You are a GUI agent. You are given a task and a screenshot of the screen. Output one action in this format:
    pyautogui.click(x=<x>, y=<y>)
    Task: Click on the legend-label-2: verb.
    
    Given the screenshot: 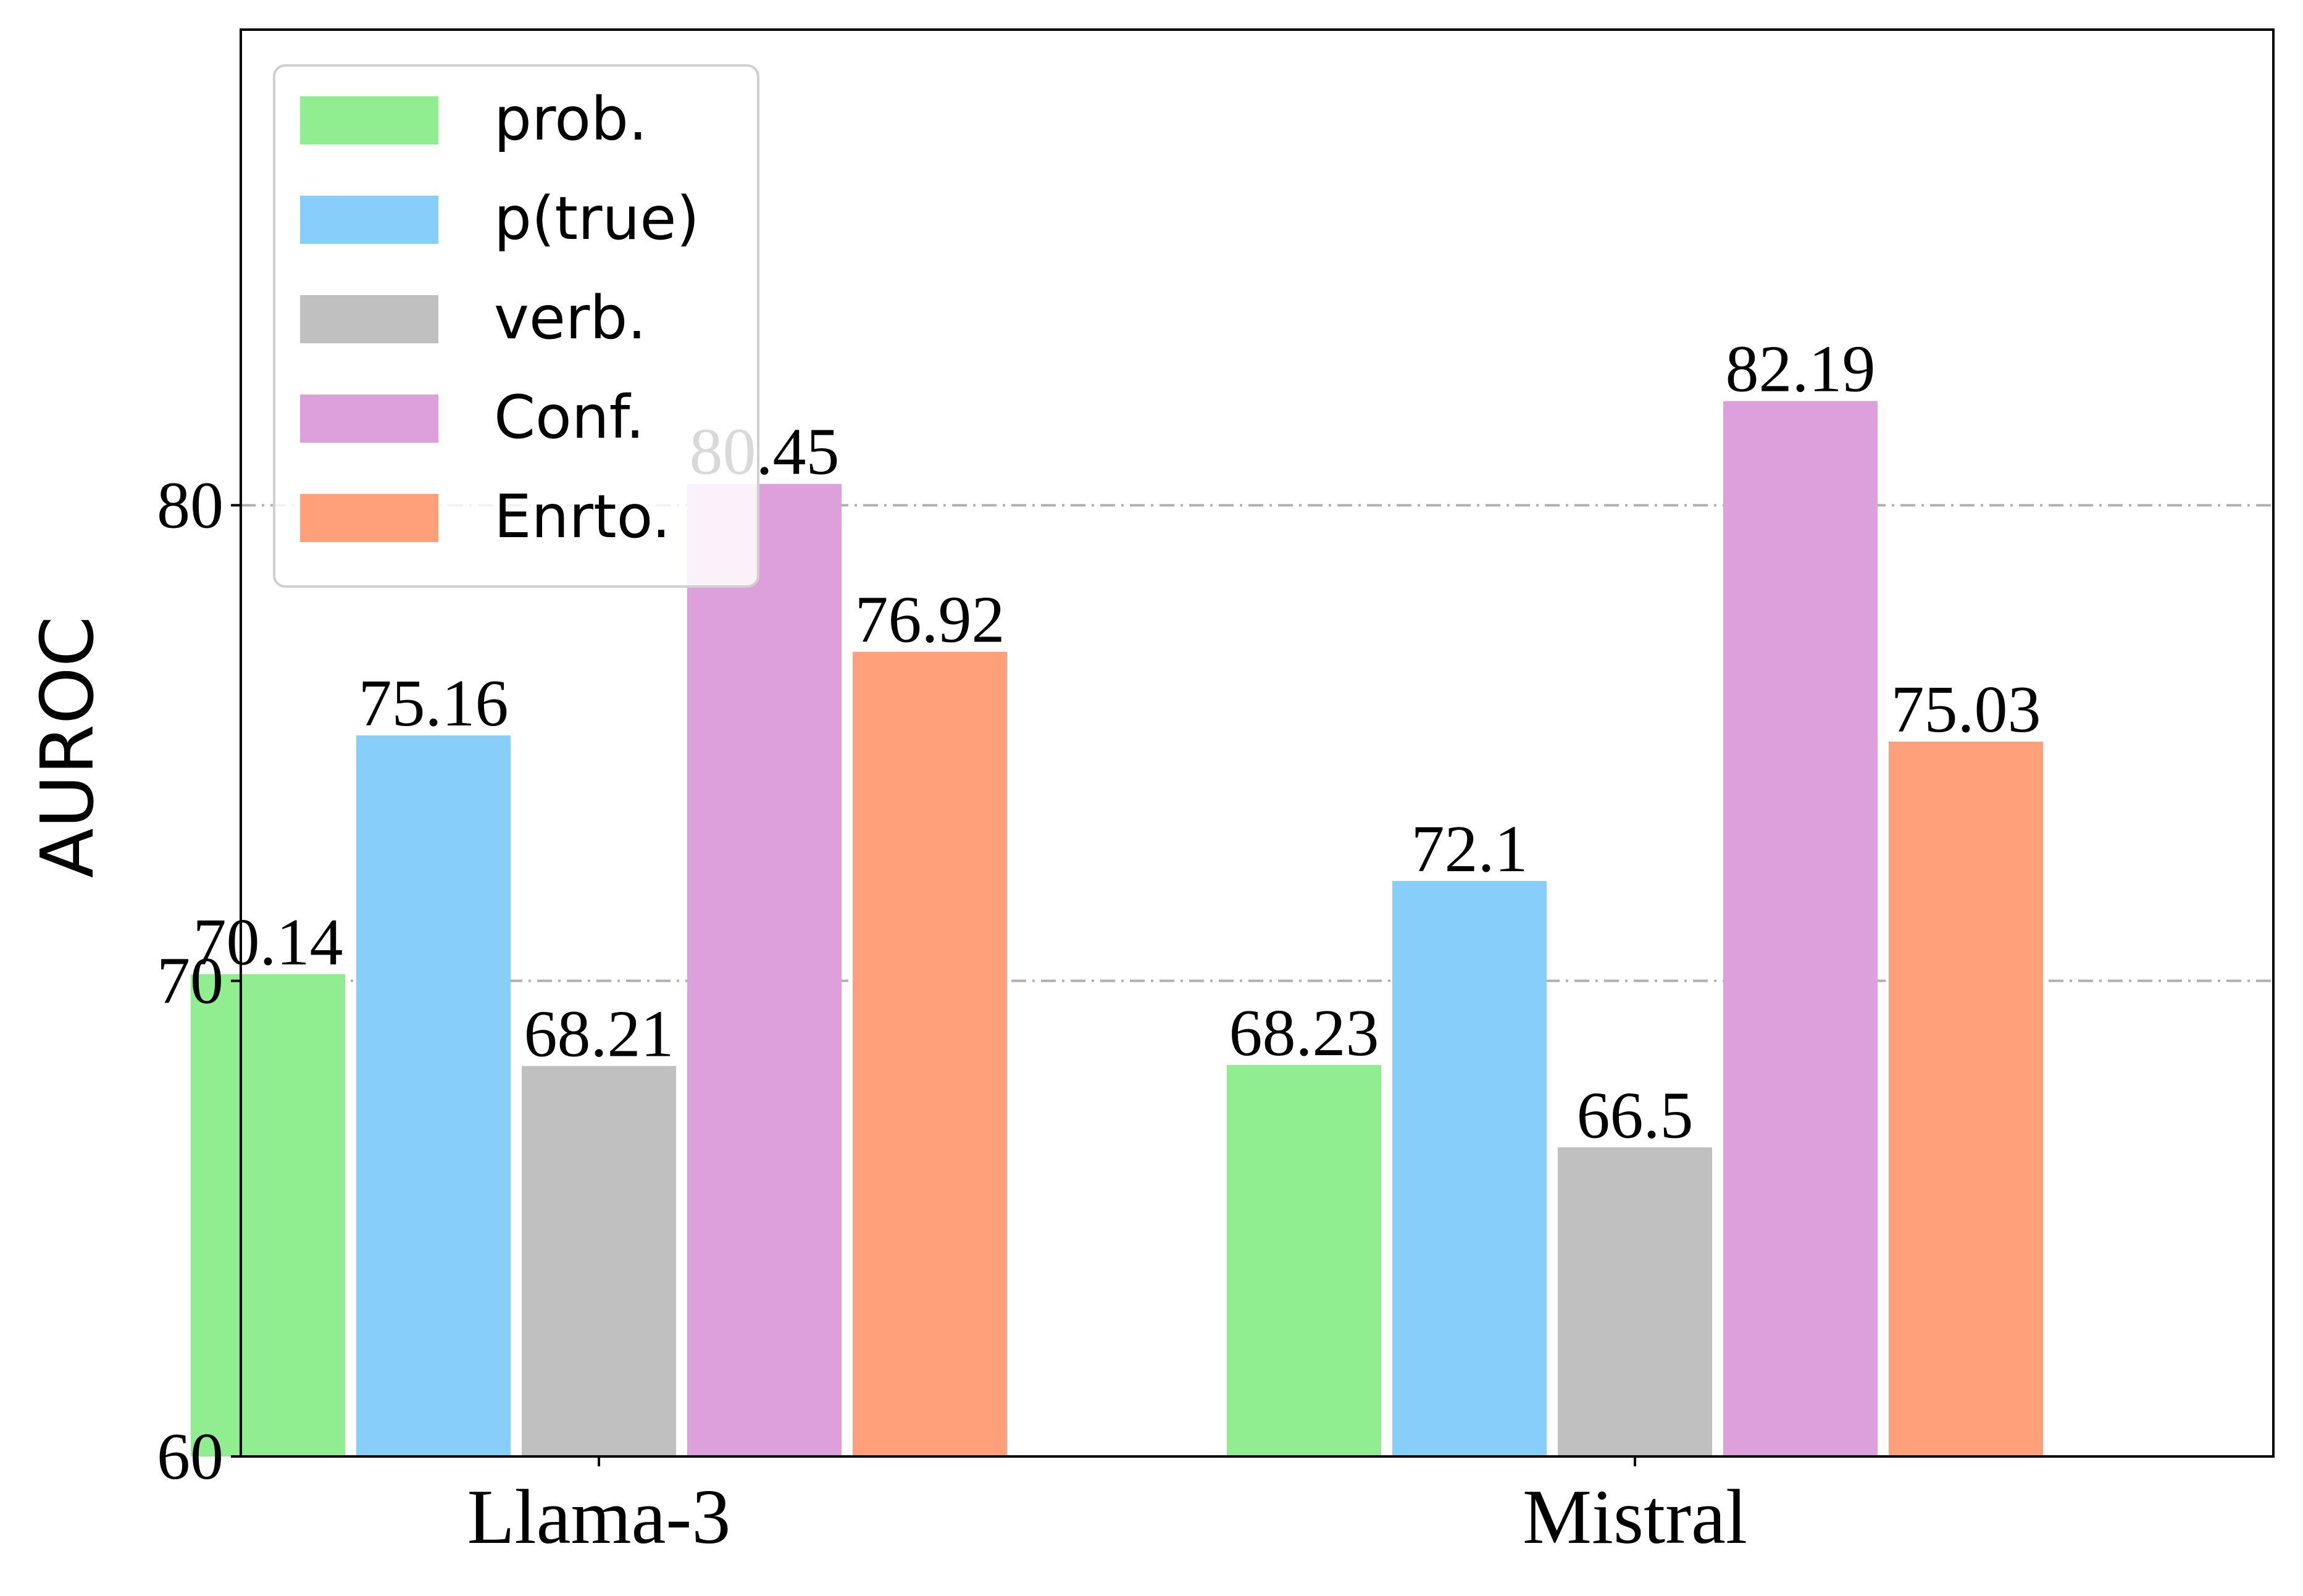 What is the action you would take?
    pyautogui.click(x=570, y=318)
    